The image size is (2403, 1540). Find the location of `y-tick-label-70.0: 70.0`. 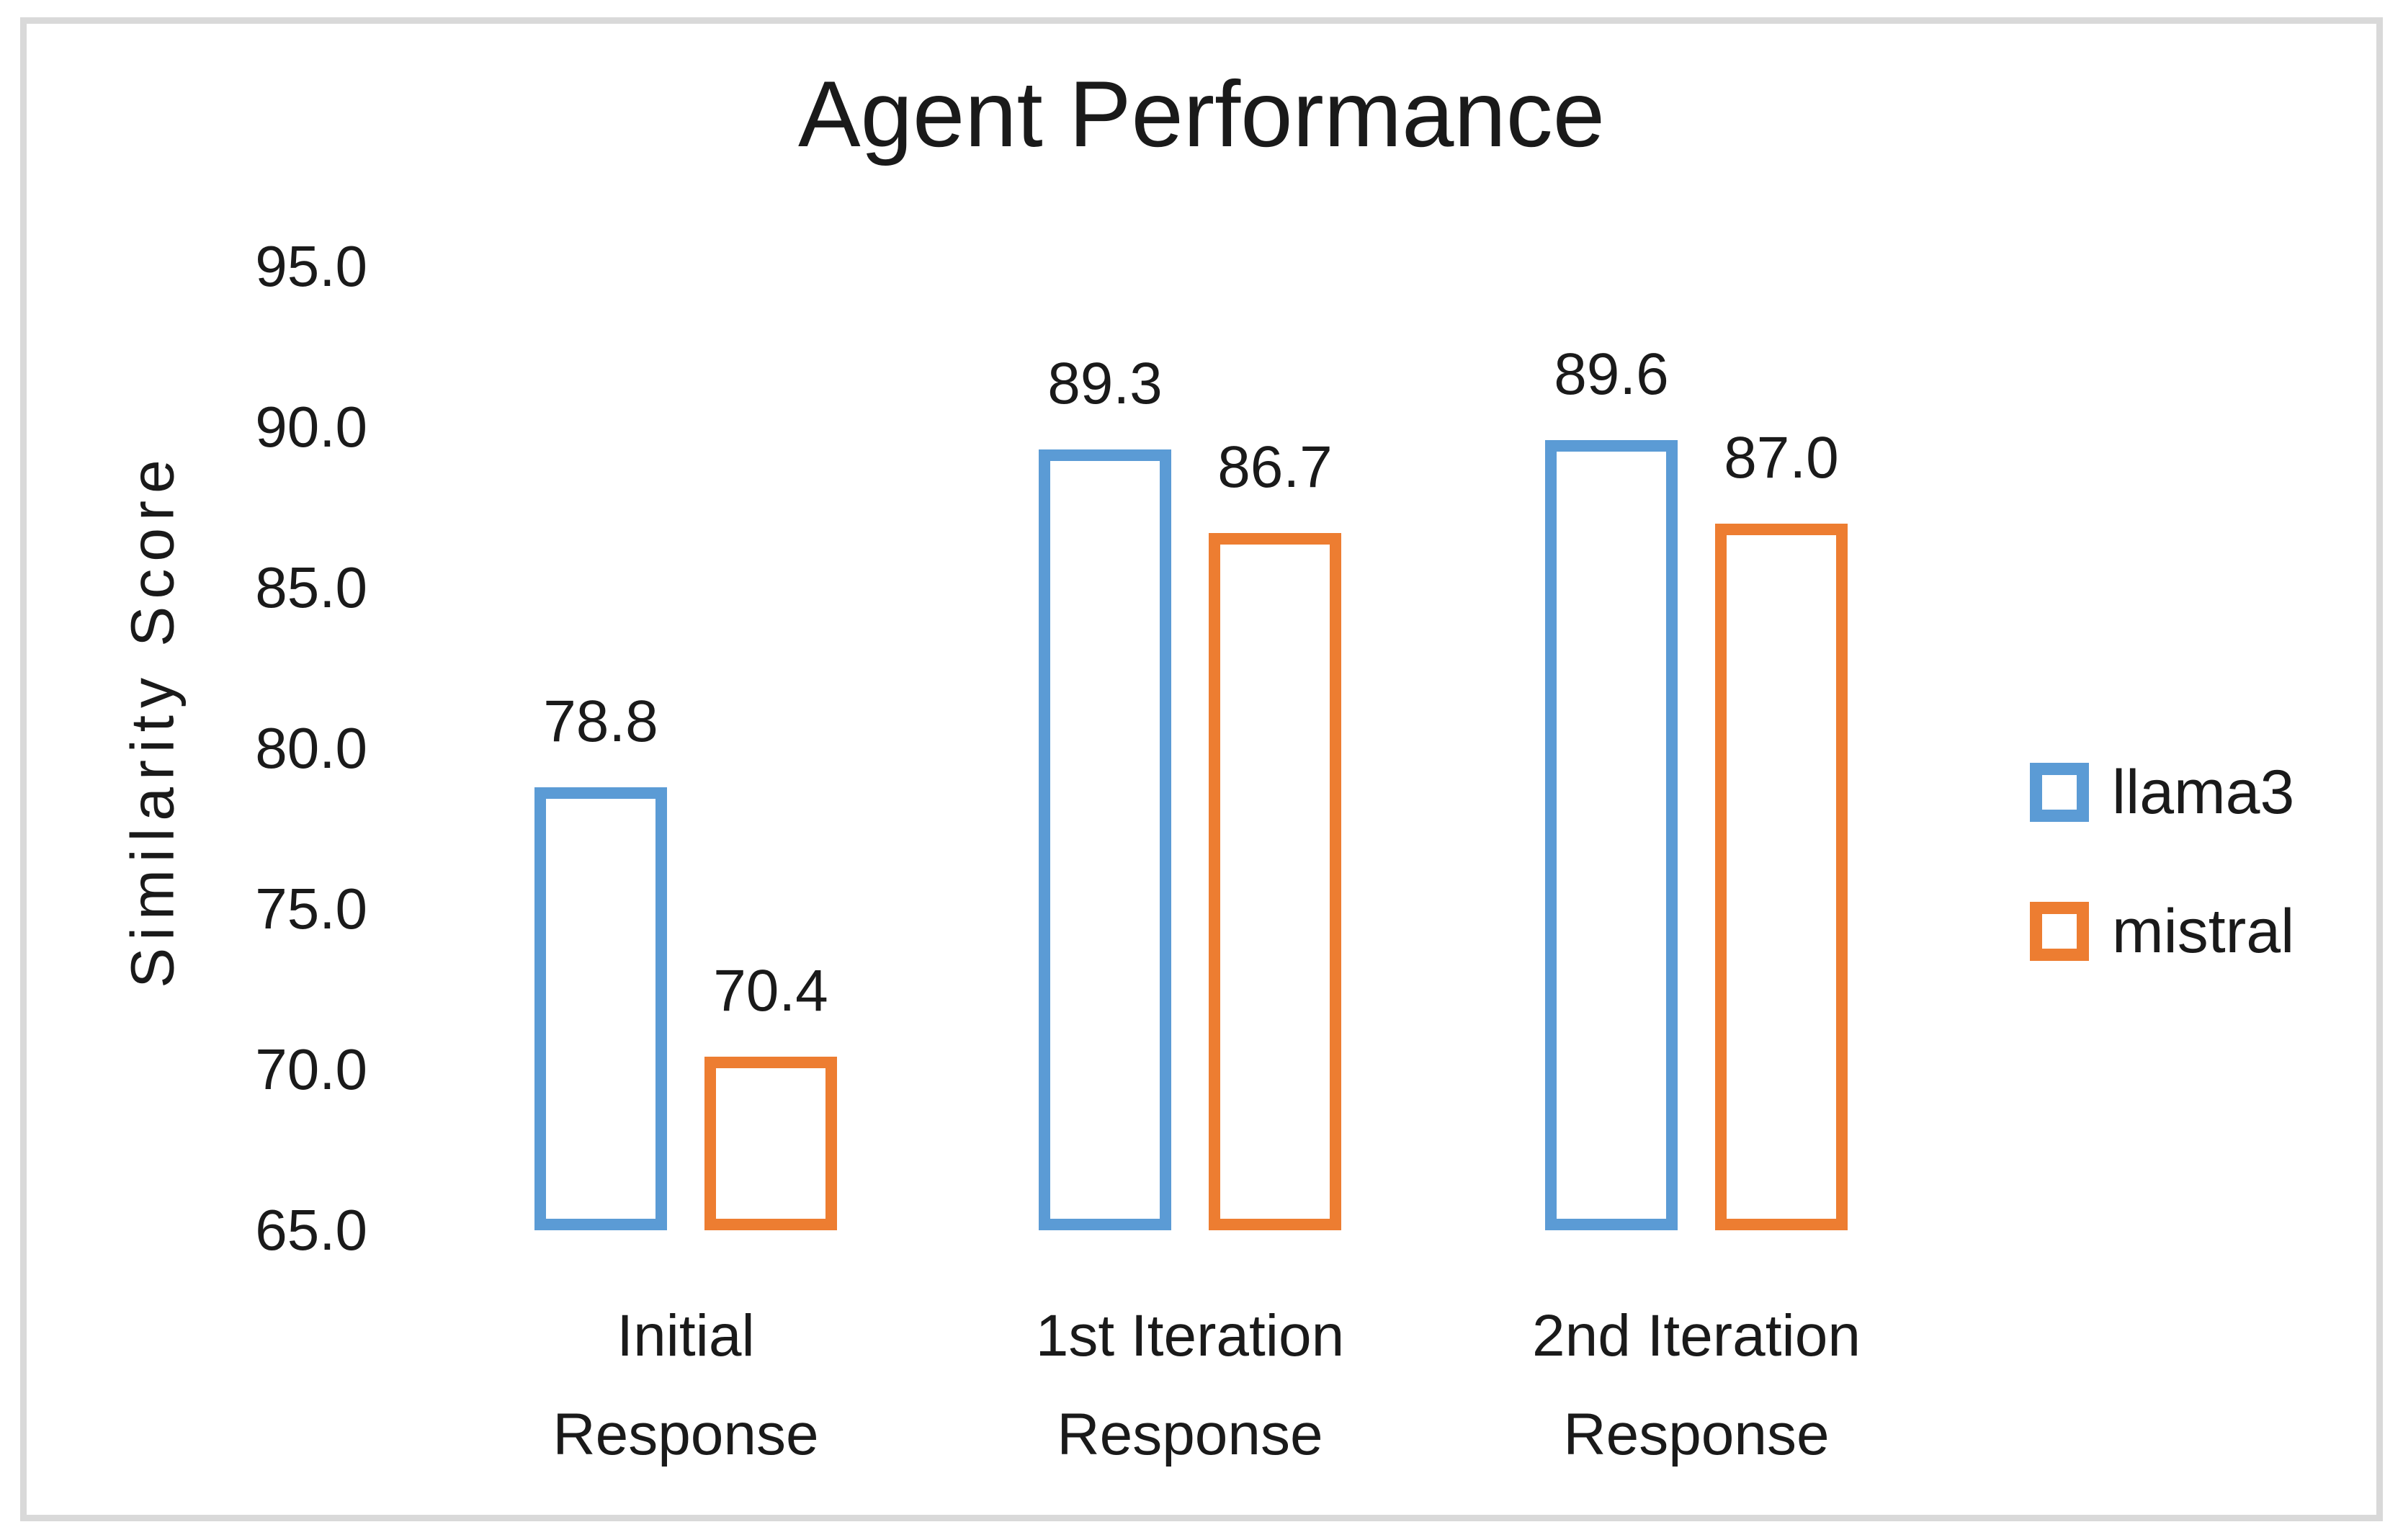

y-tick-label-70.0: 70.0 is located at coordinates (311, 1069).